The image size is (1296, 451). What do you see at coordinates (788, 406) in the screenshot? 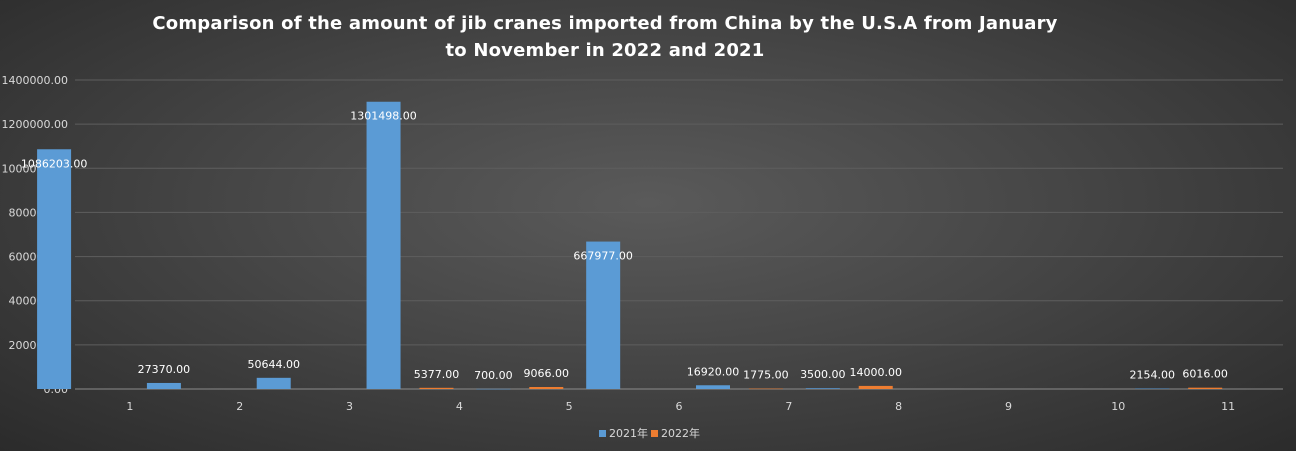
I see `x-tick-label: 7` at bounding box center [788, 406].